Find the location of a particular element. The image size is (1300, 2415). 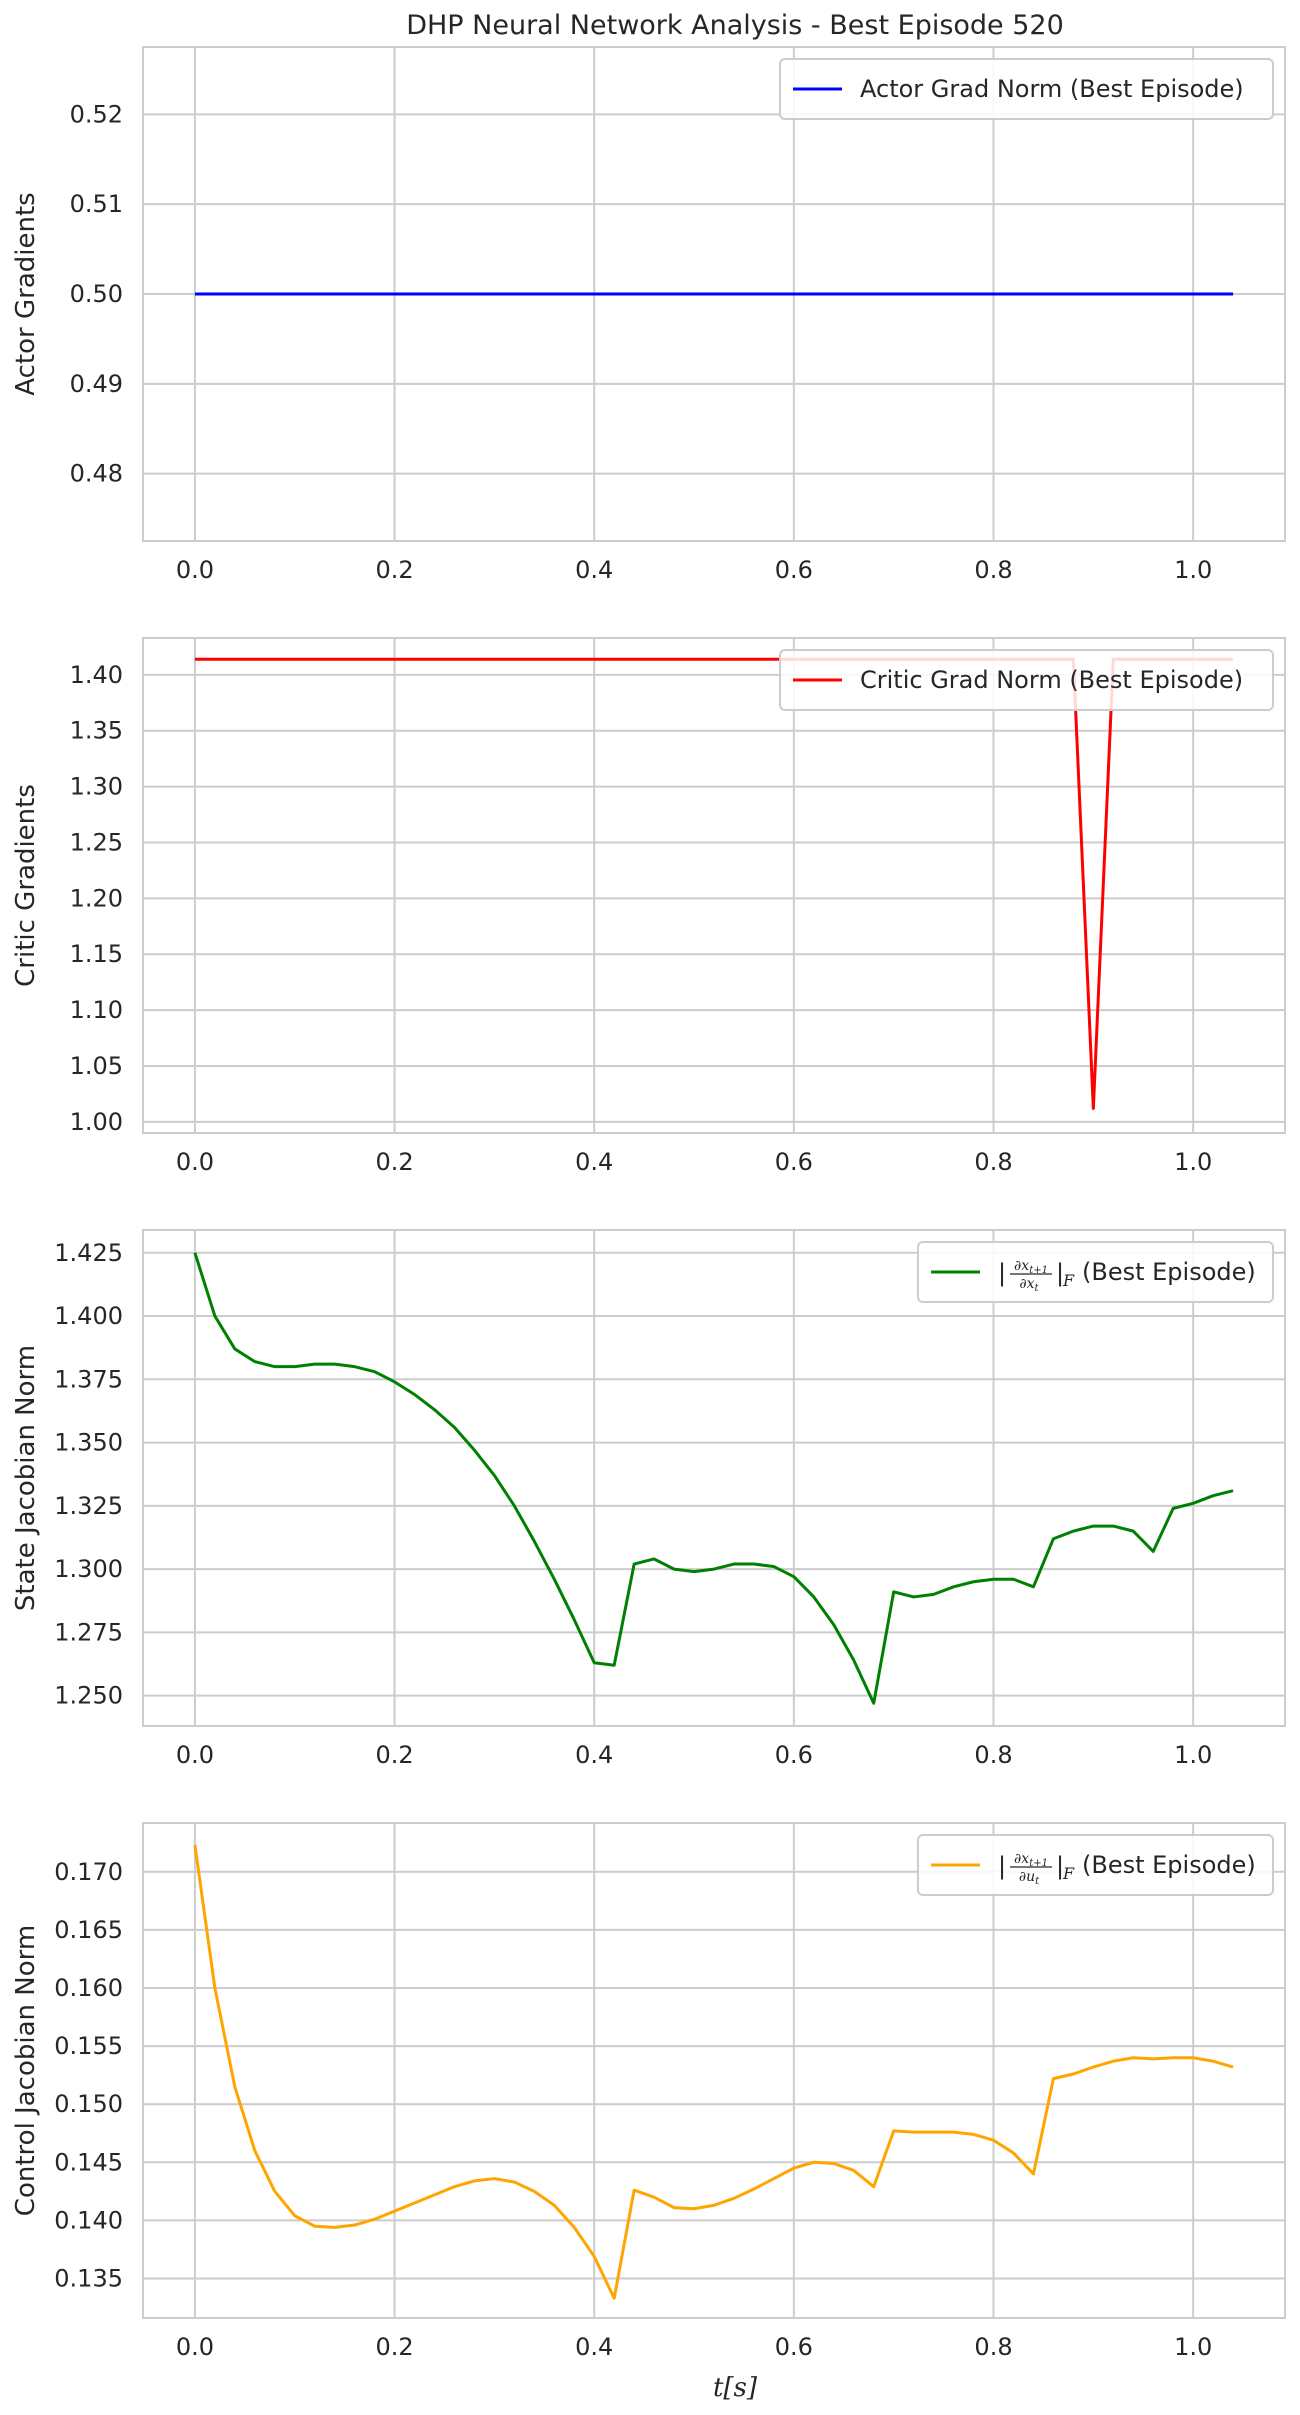

y-tick-label: 0.135 is located at coordinates (88, 2278).